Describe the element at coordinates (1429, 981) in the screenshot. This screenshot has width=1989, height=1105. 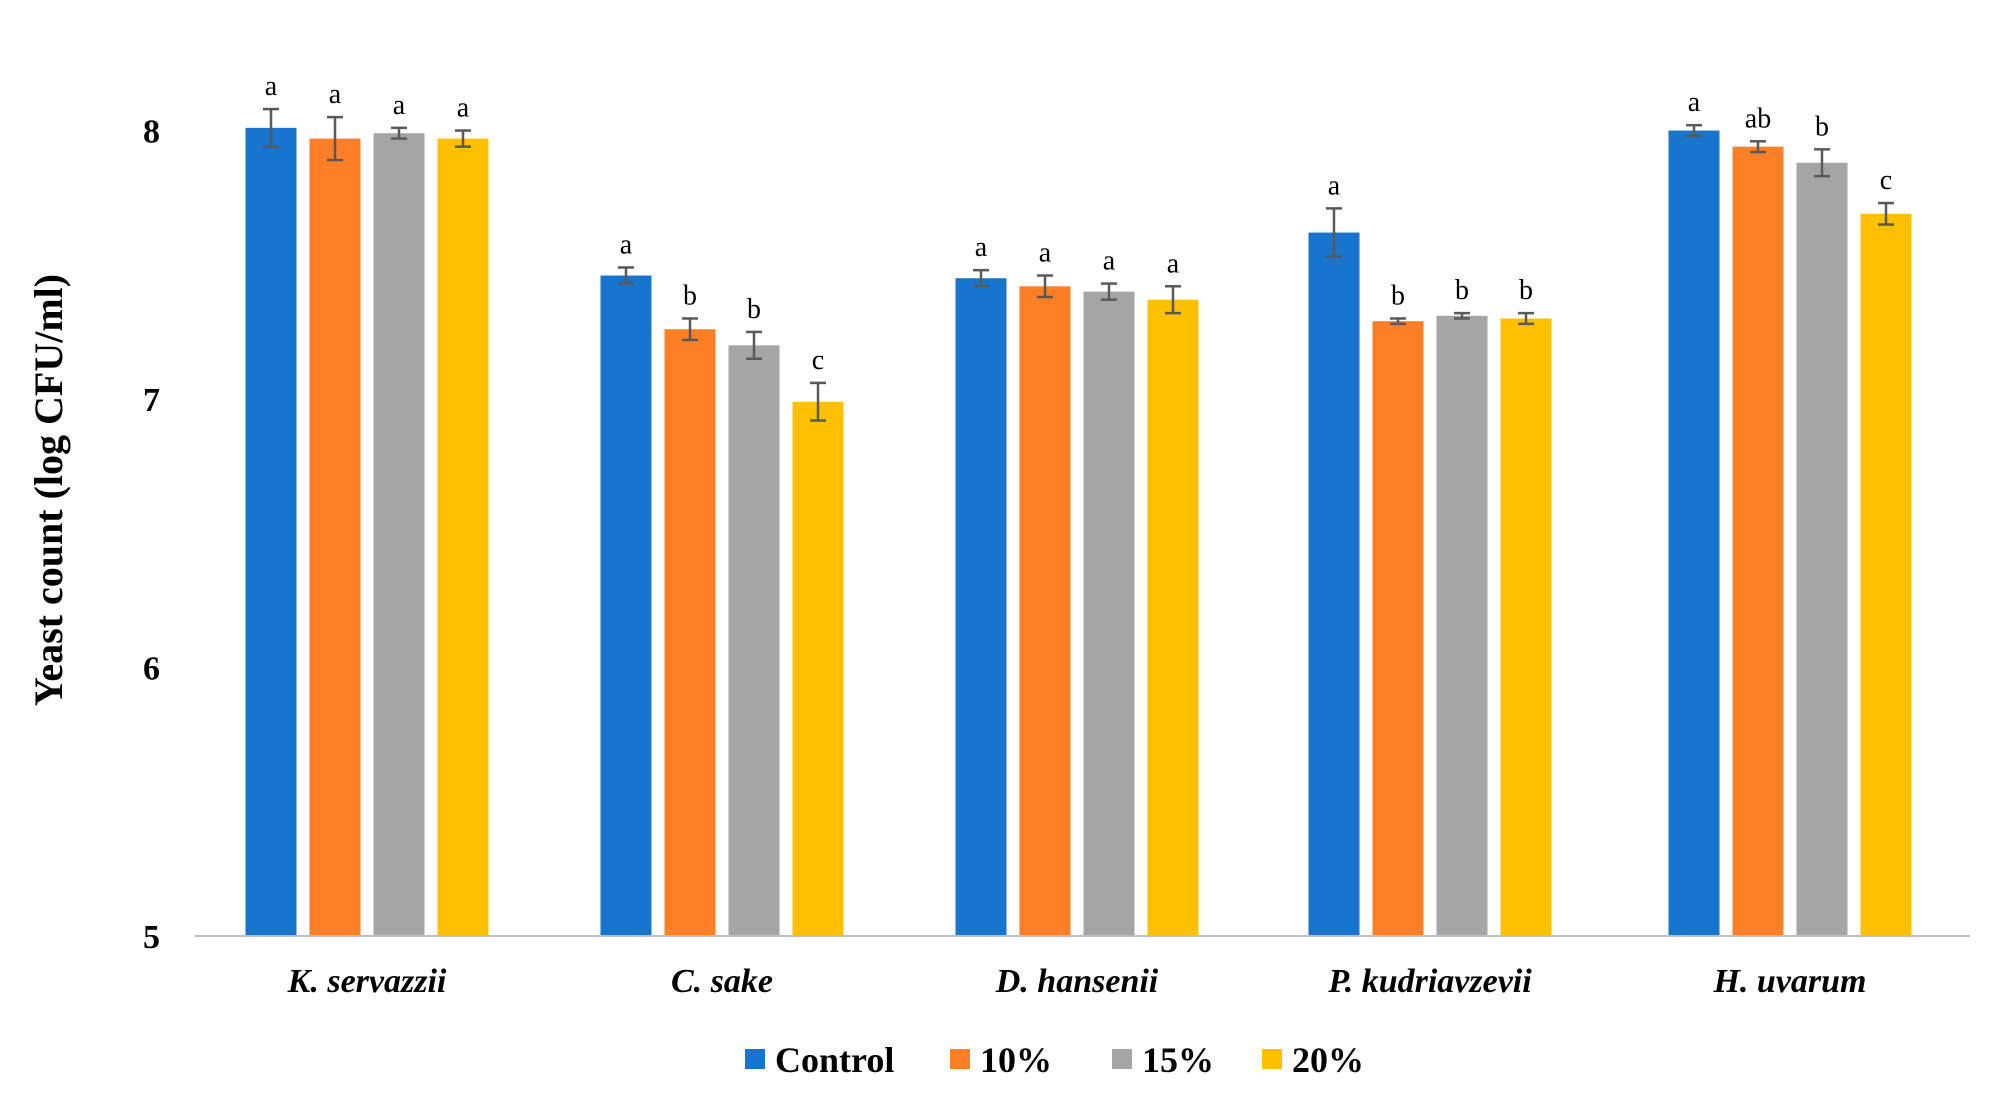
I see `x-tick-label: P. kudriavzevii` at that location.